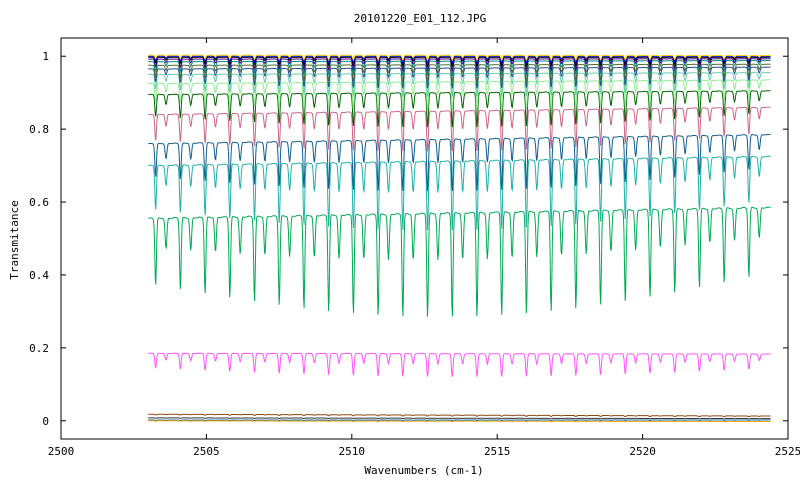 The width and height of the screenshot is (800, 480). I want to click on chart-title: 20101220_E01_112.JPG, so click(420, 18).